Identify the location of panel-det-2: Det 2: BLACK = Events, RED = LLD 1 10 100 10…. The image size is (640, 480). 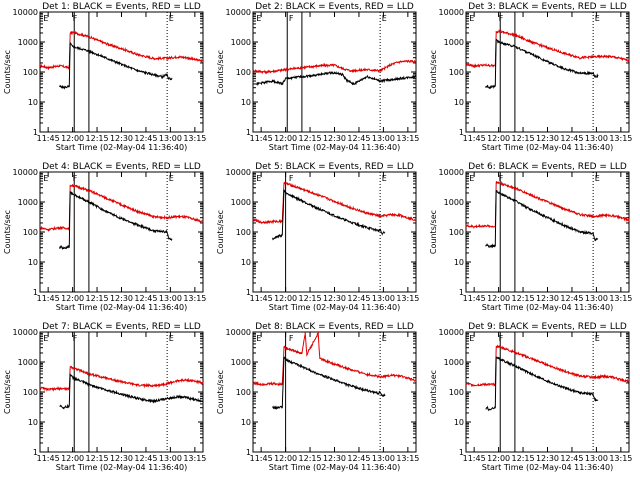
(317, 77).